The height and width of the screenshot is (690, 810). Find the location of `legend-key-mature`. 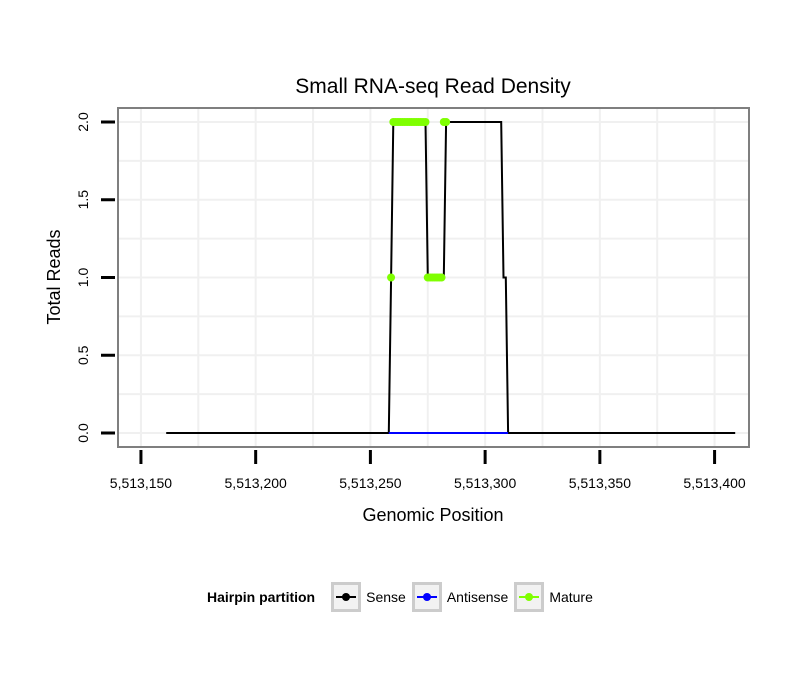

legend-key-mature is located at coordinates (529, 597).